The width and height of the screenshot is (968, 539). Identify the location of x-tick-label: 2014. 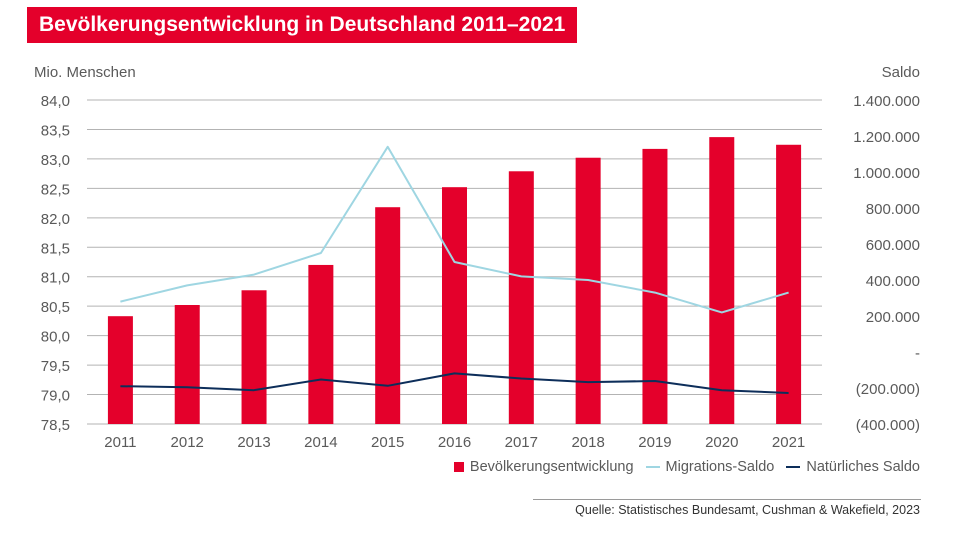
(320, 442).